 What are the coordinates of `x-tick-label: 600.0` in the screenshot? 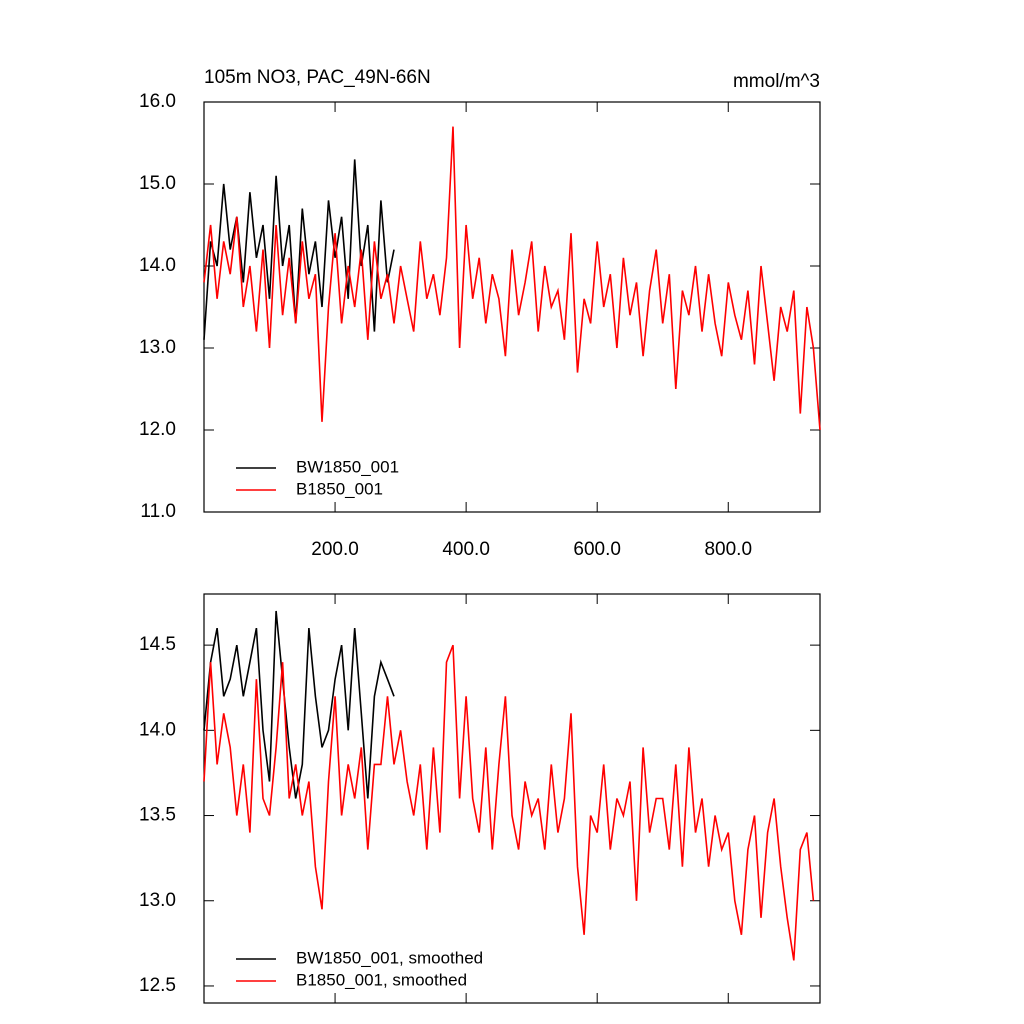 It's located at (597, 549).